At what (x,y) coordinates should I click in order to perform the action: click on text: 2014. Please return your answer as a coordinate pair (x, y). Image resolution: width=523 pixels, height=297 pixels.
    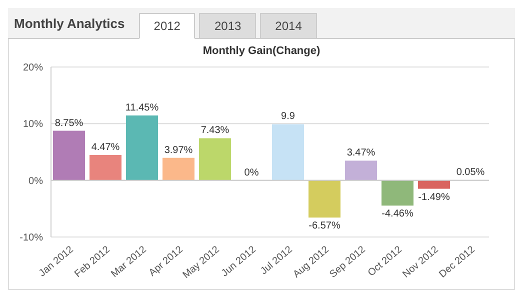
    Looking at the image, I should click on (288, 26).